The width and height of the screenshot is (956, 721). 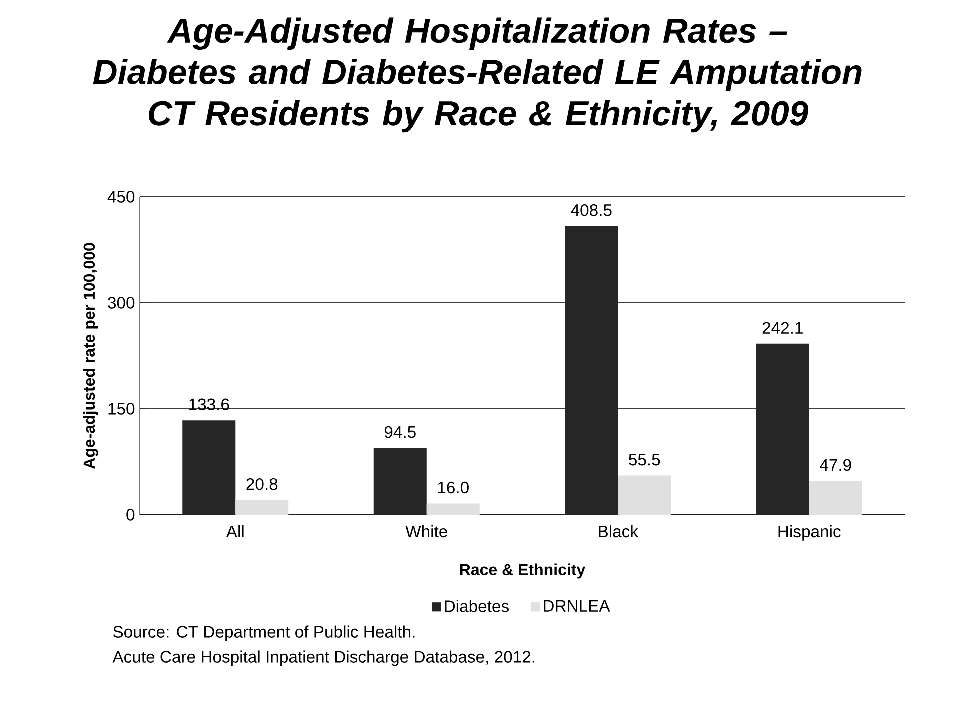 I want to click on data-label: 242.1, so click(x=782, y=328).